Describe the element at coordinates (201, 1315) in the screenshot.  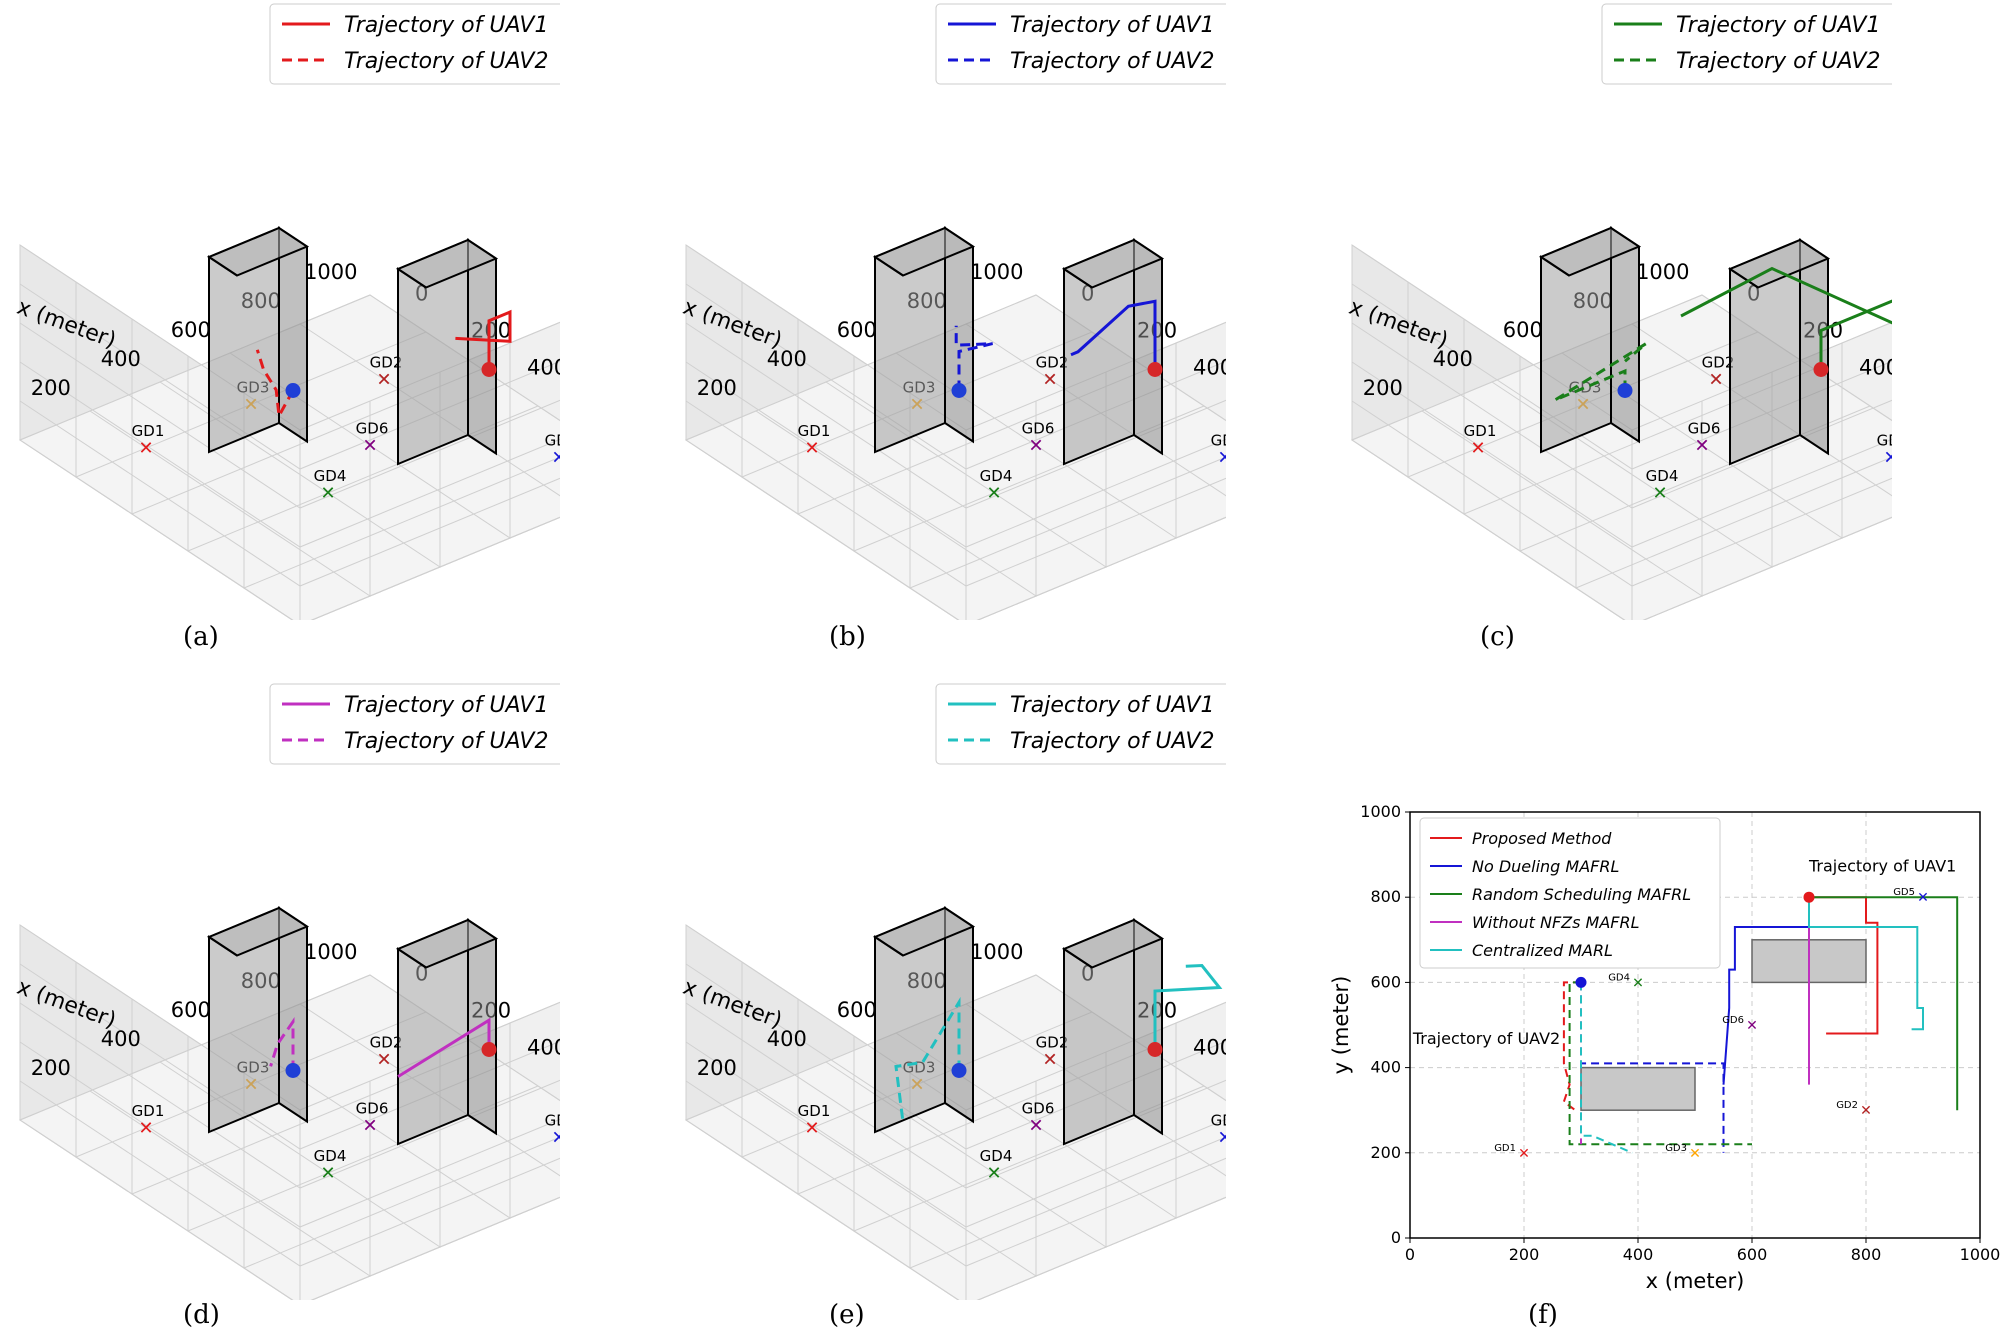
I see `caption-d: (d)` at that location.